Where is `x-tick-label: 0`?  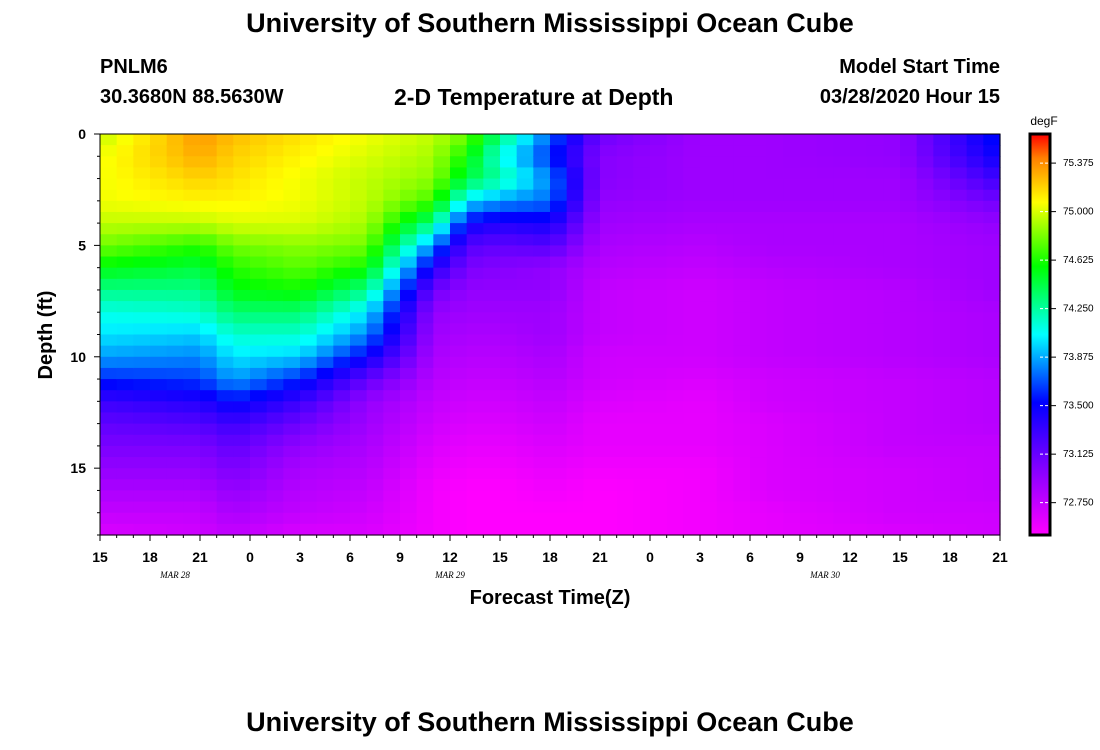 x-tick-label: 0 is located at coordinates (650, 557).